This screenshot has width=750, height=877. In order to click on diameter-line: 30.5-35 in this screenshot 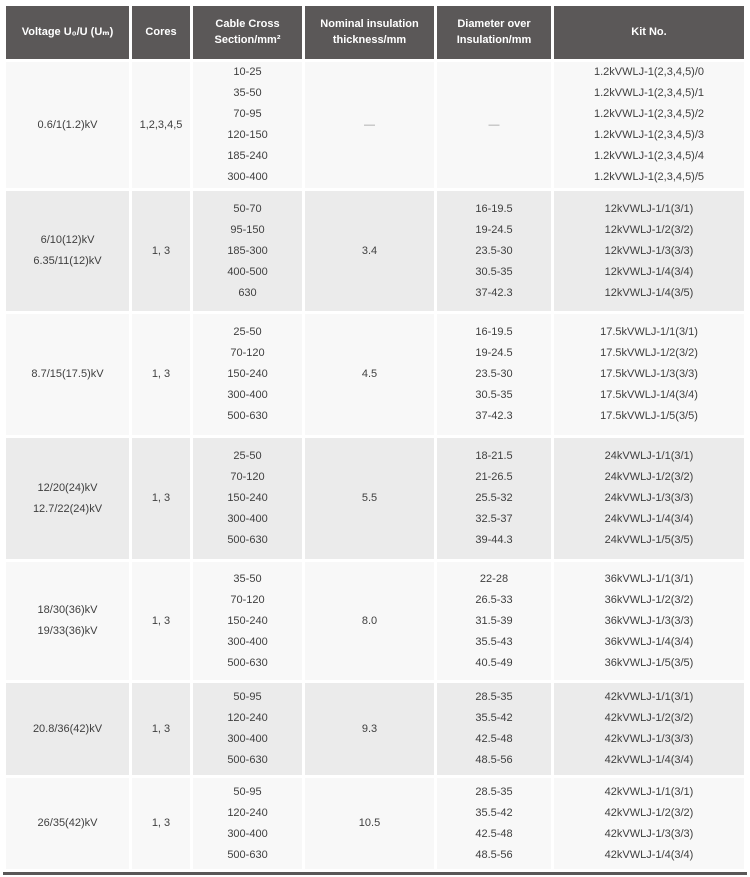, I will do `click(494, 395)`.